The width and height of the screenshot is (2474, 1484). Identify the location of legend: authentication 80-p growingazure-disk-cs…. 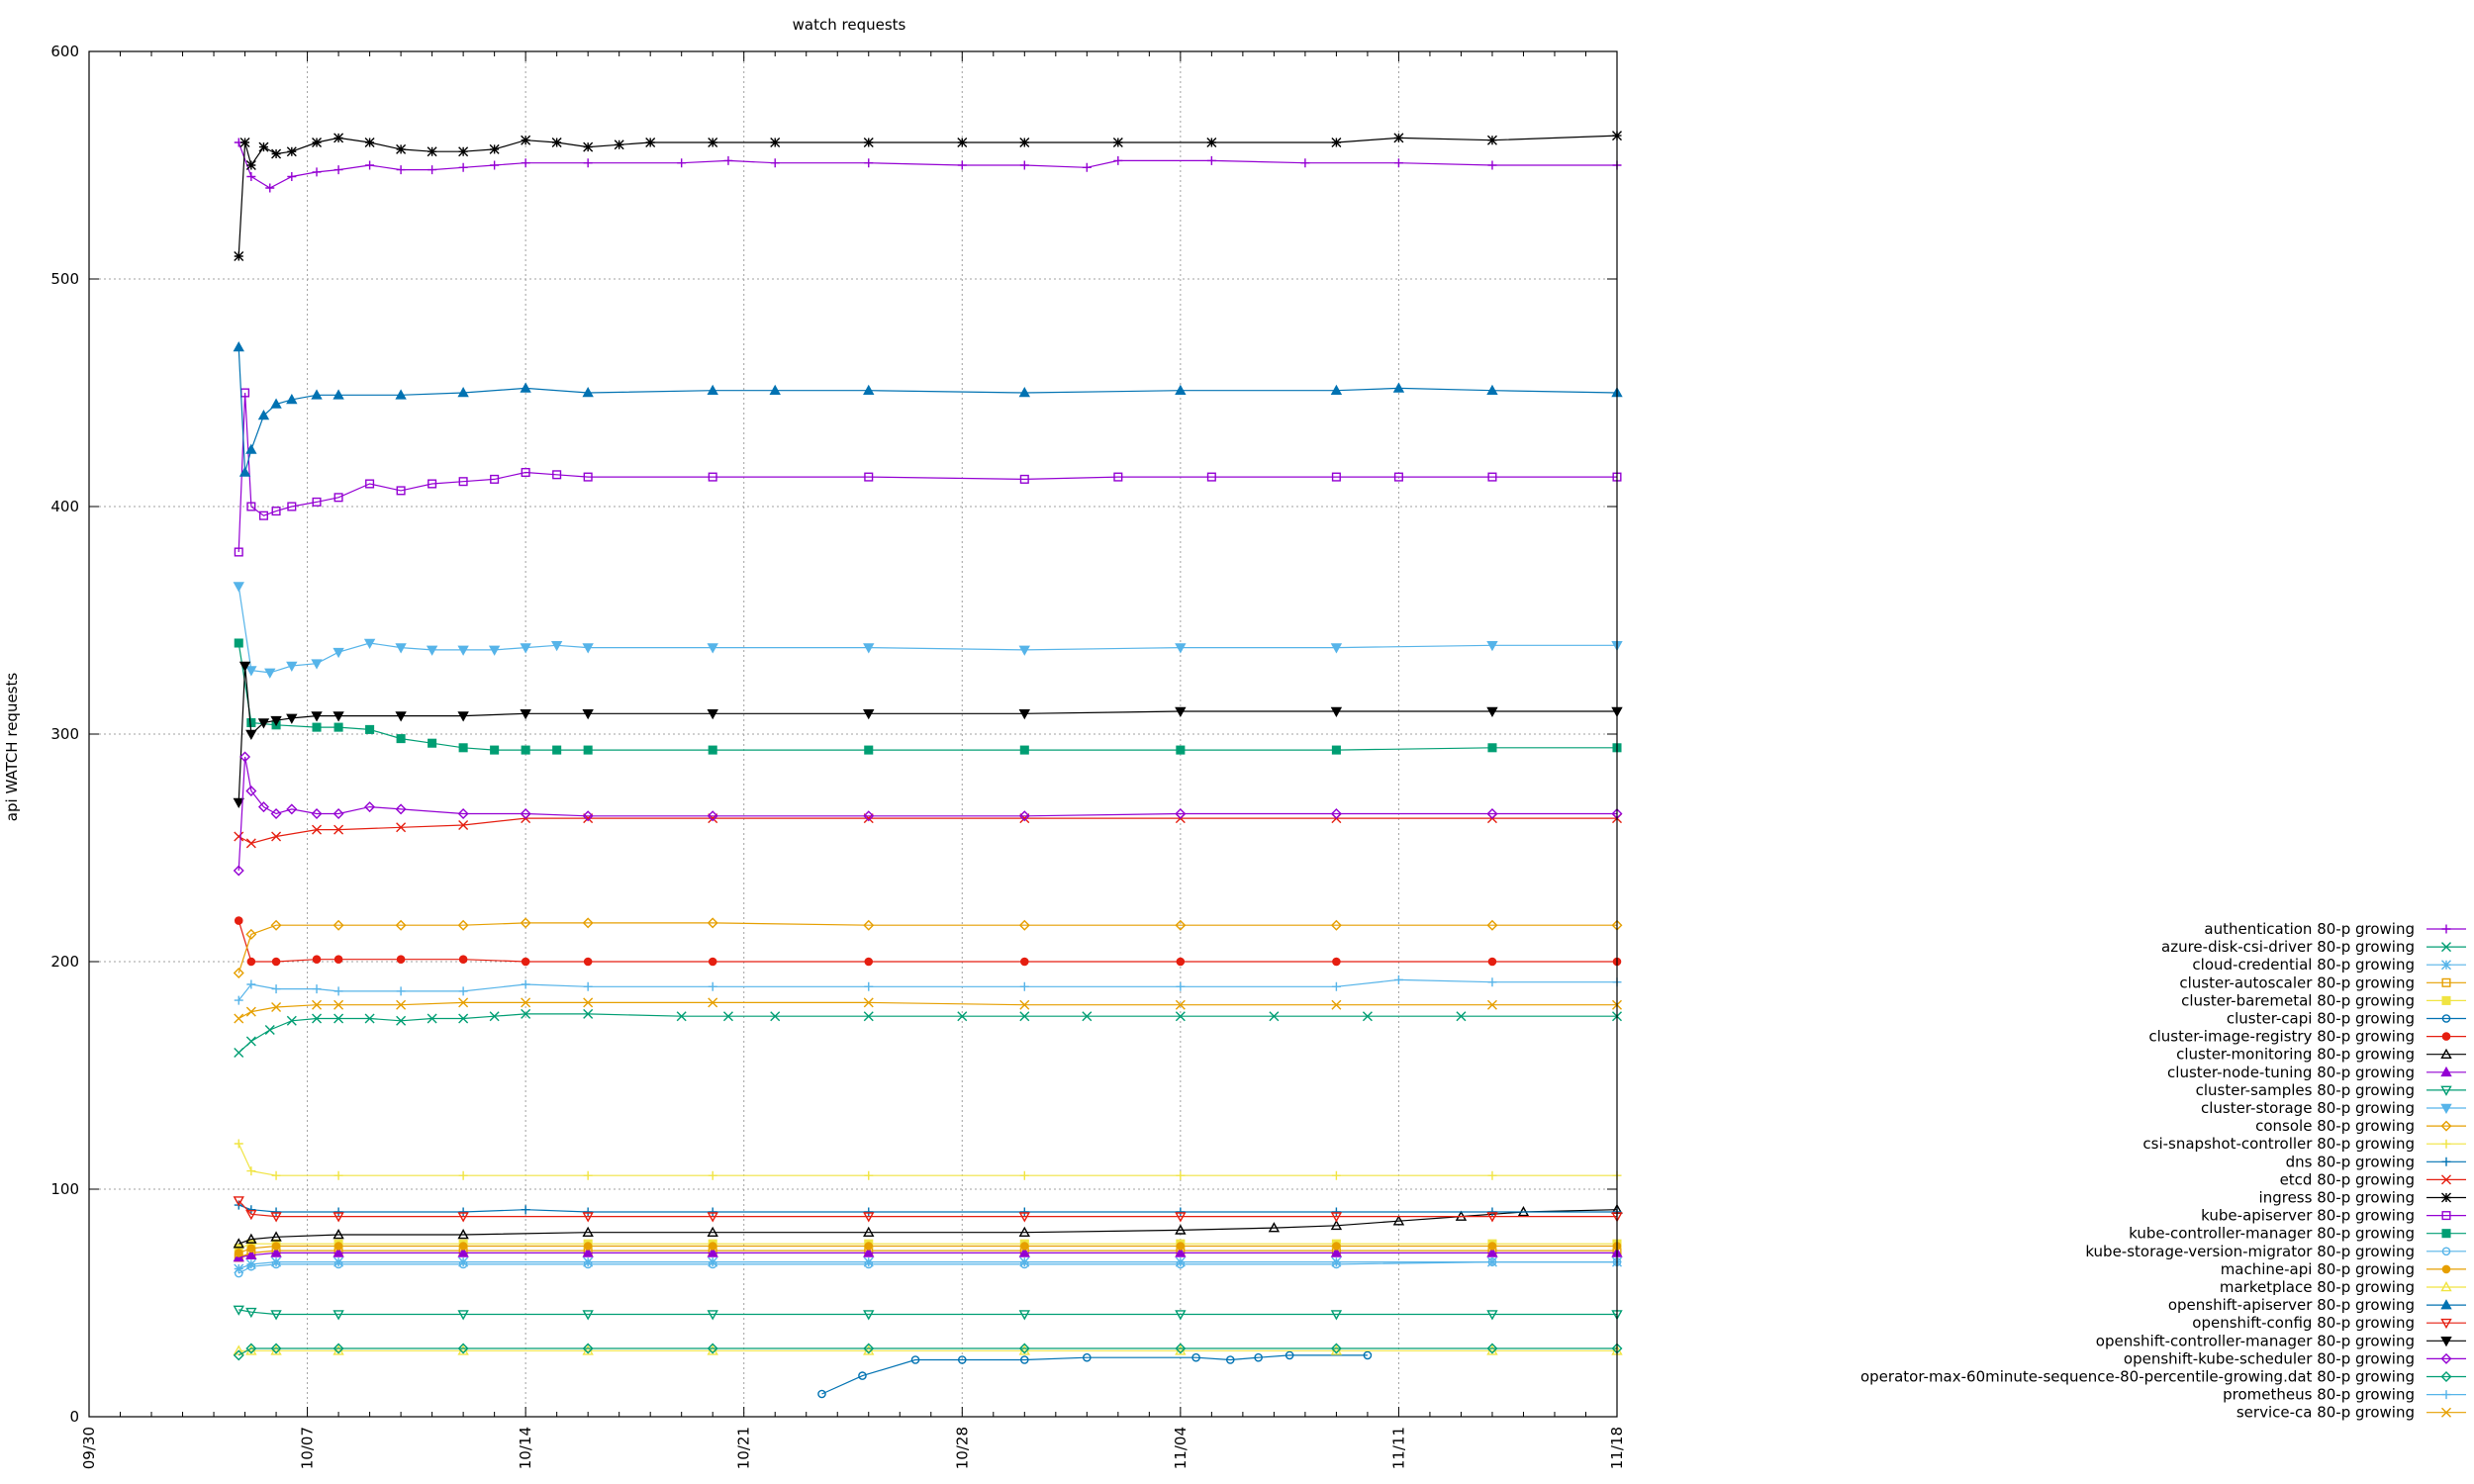
(2163, 1171).